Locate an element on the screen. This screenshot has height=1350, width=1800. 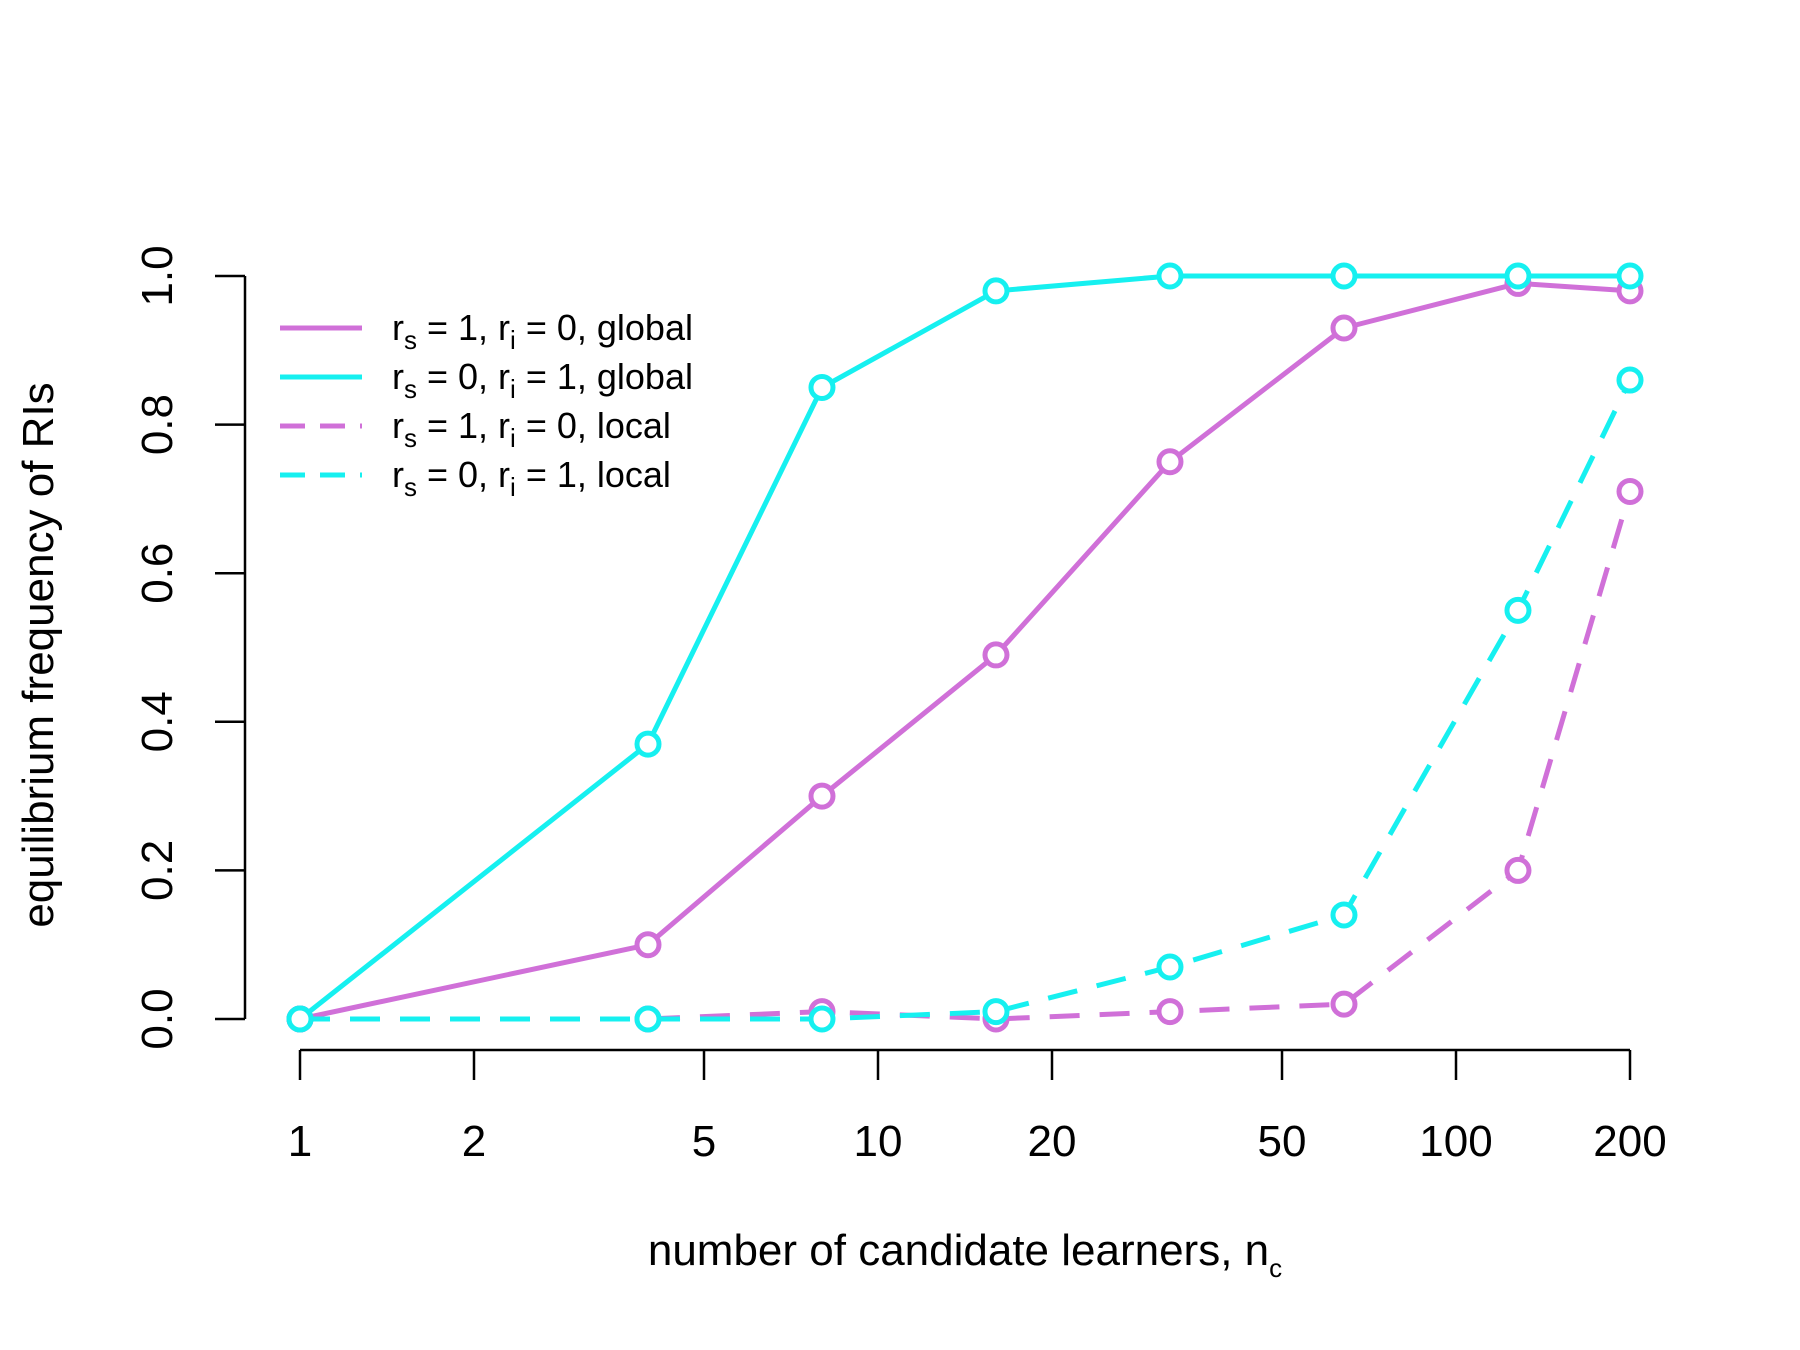
x-tick-label: 100 is located at coordinates (1455, 1141).